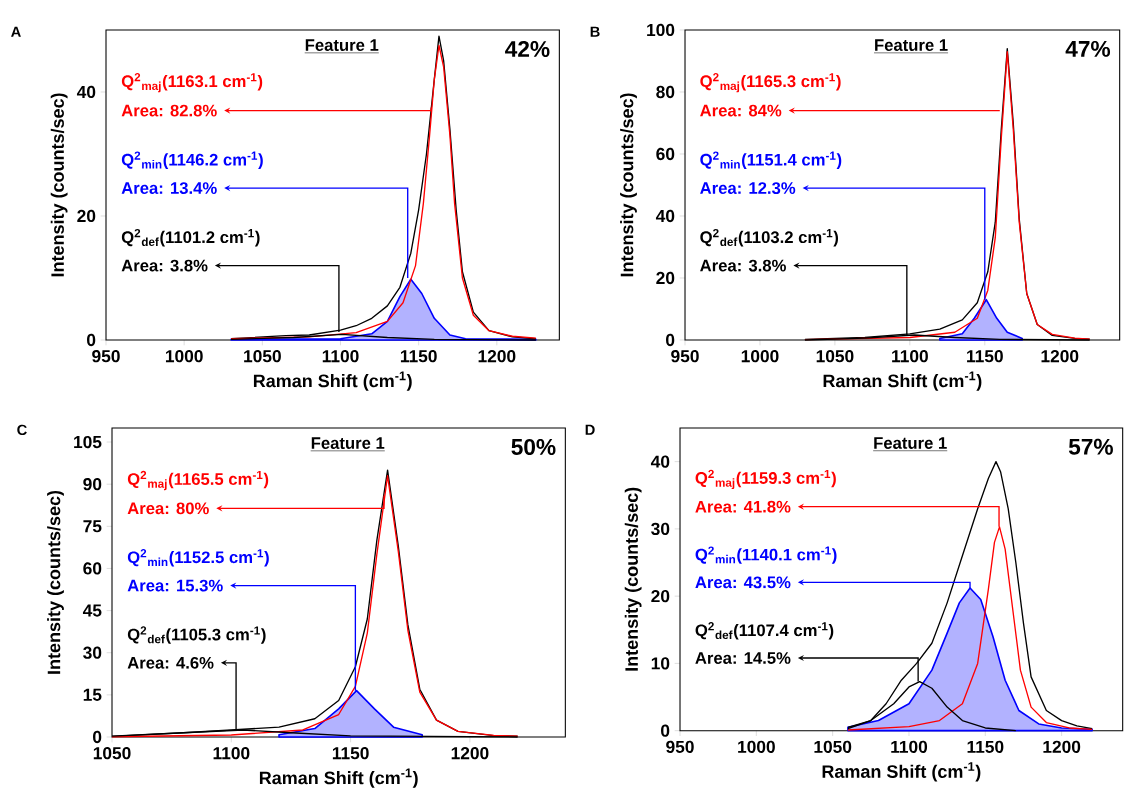 The width and height of the screenshot is (1126, 803). What do you see at coordinates (196, 635) in the screenshot?
I see `annotation: Q$^{2}$$_{def}$(1105.3 cm$^{-1}$)` at bounding box center [196, 635].